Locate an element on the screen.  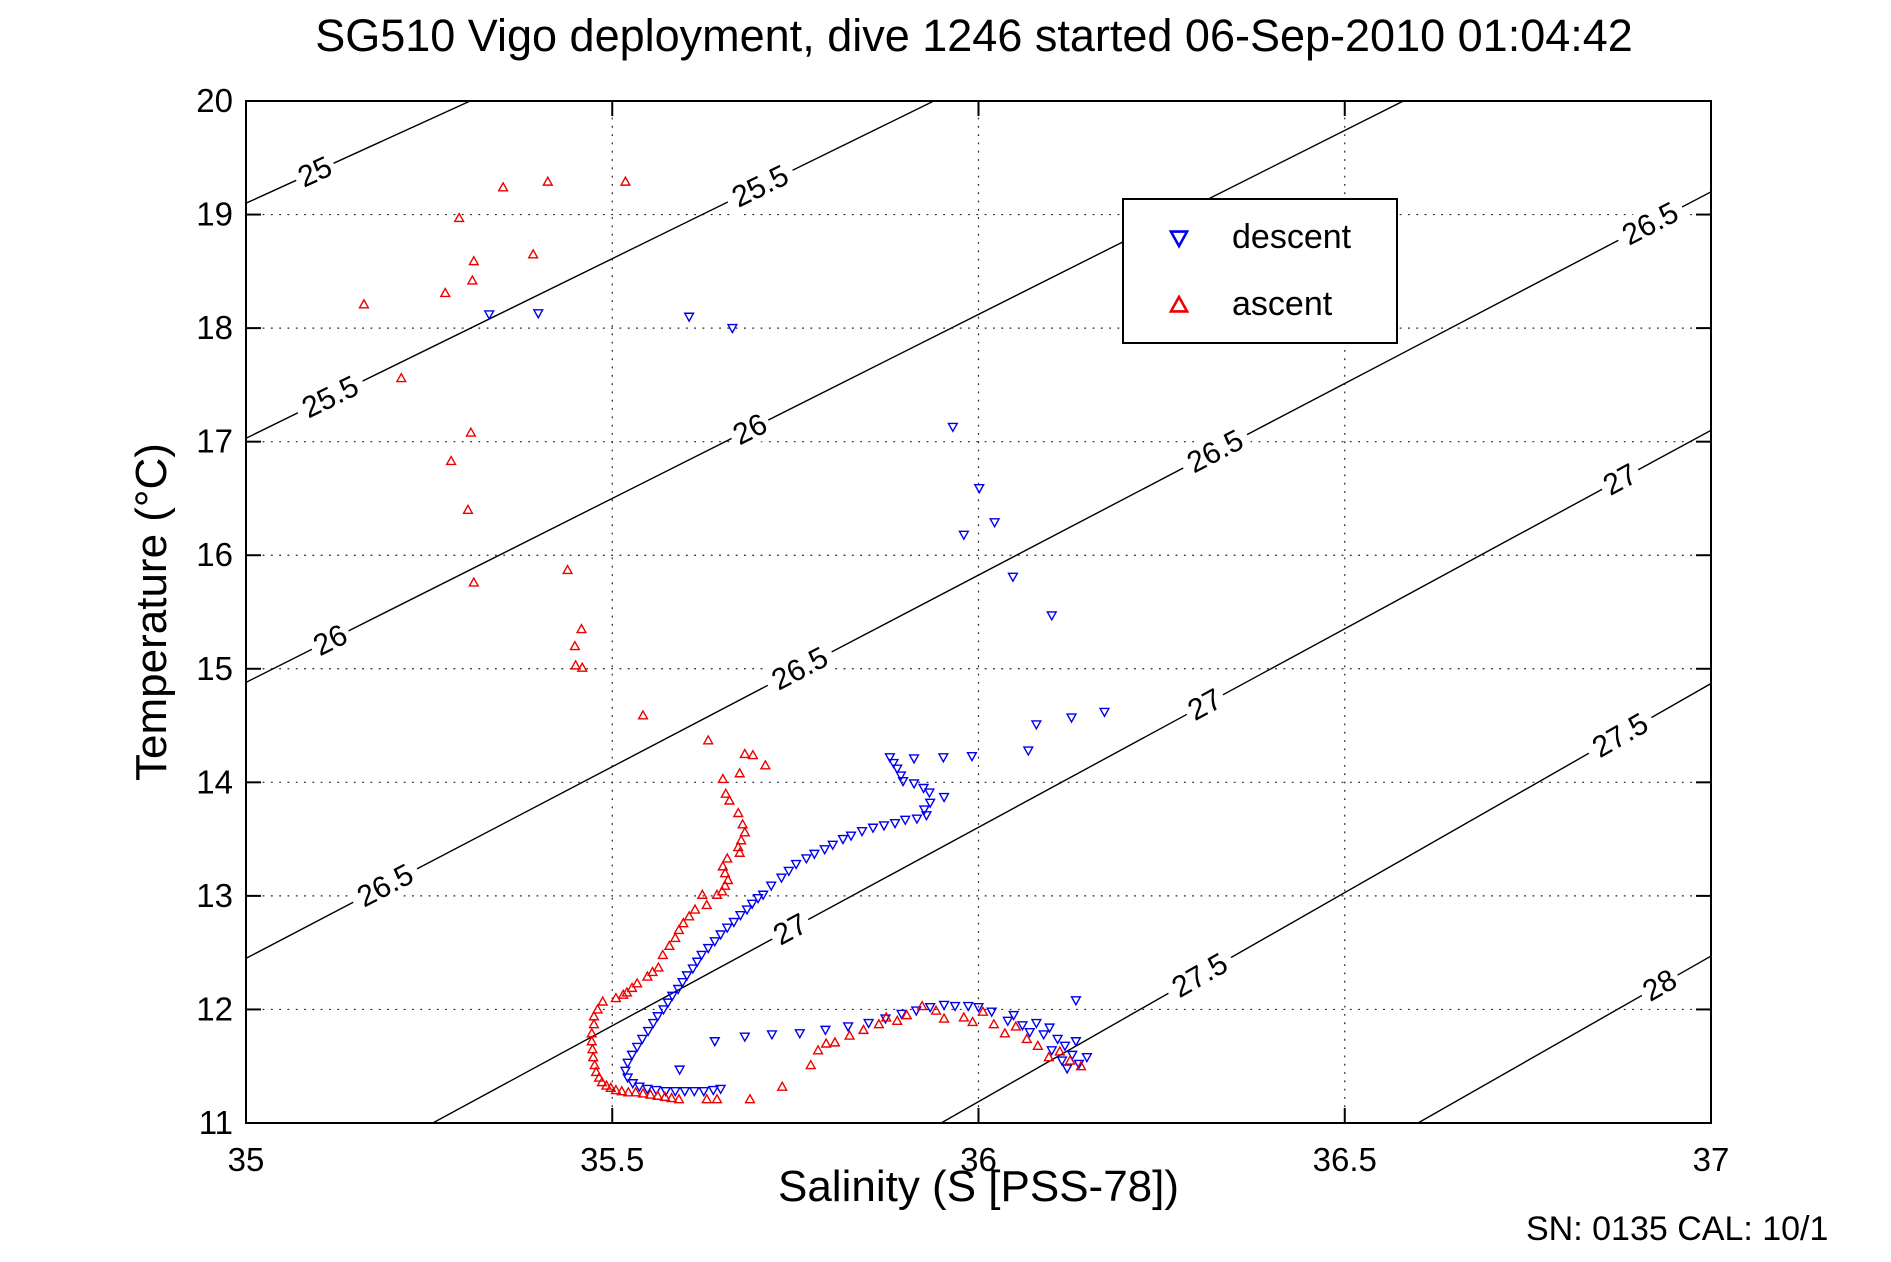
y-tick-label: 17 is located at coordinates (214, 441).